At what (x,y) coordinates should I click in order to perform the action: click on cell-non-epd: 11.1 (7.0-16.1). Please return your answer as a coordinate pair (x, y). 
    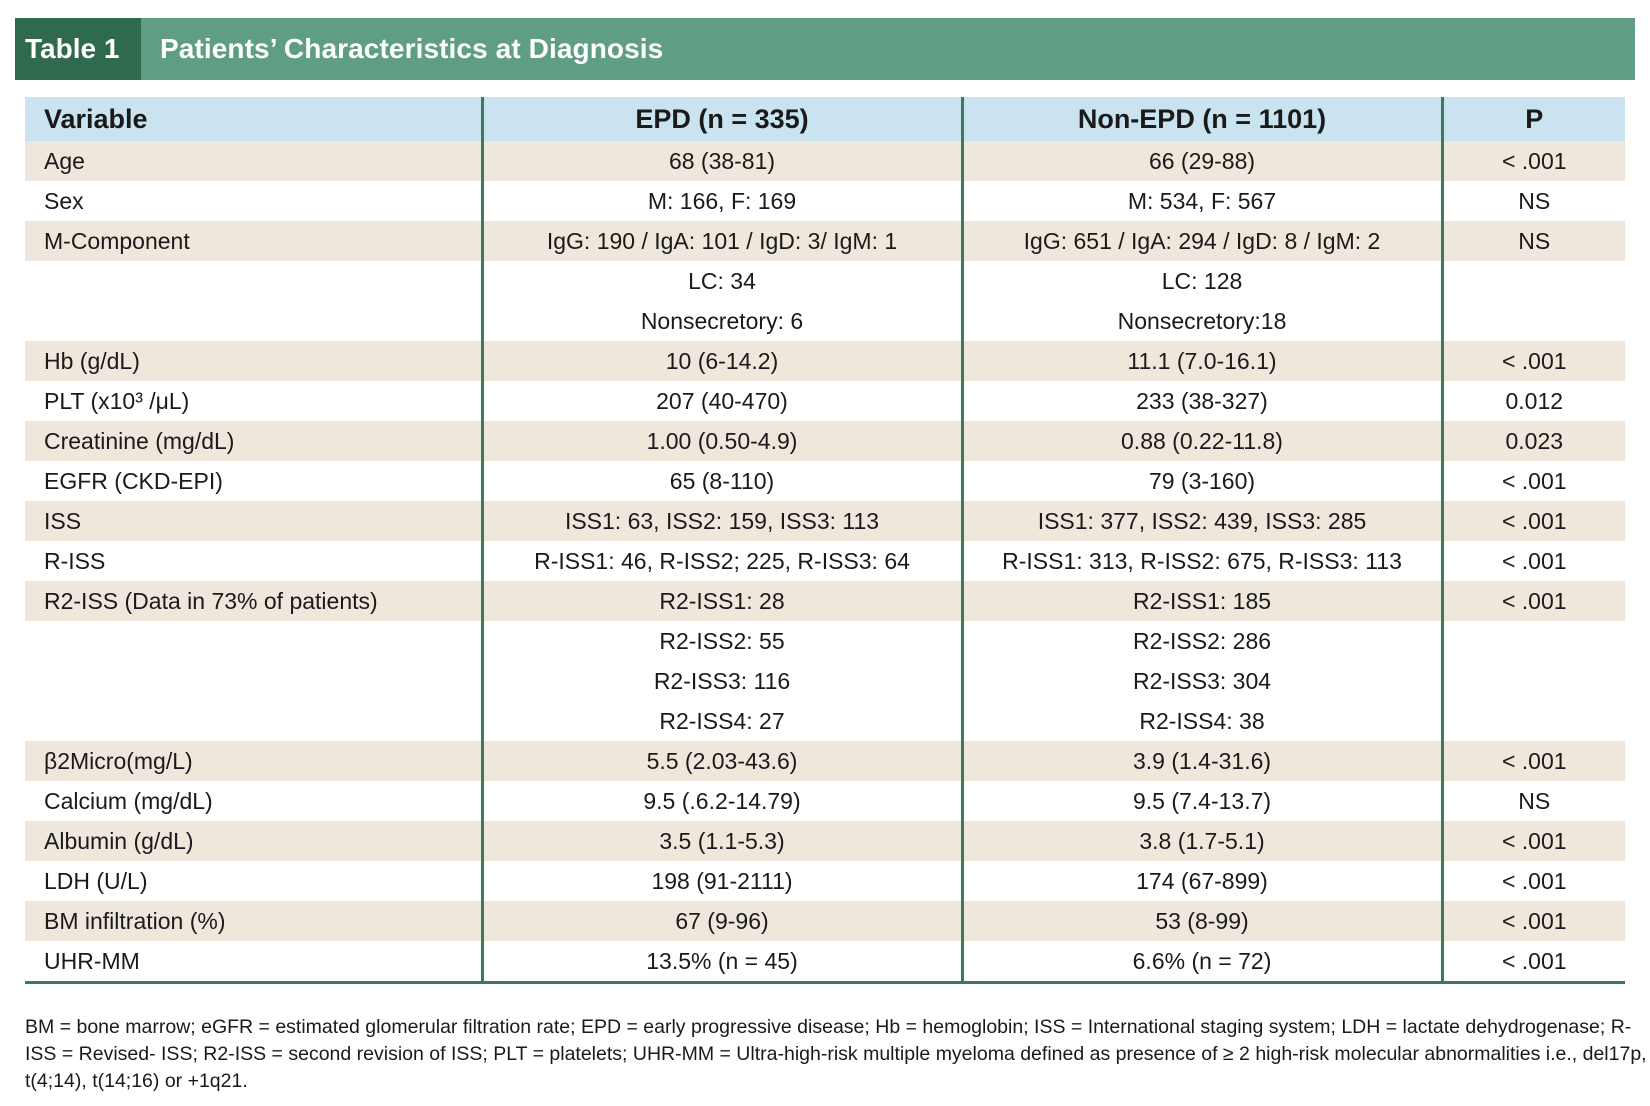
    Looking at the image, I should click on (1203, 361).